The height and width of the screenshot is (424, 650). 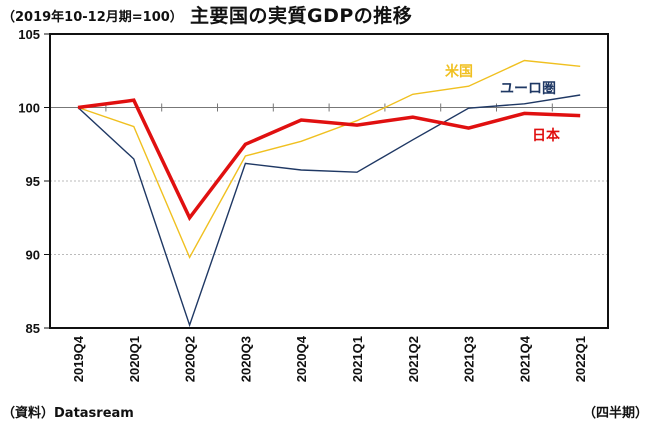 What do you see at coordinates (524, 358) in the screenshot?
I see `x-tick-label: 2021Q4` at bounding box center [524, 358].